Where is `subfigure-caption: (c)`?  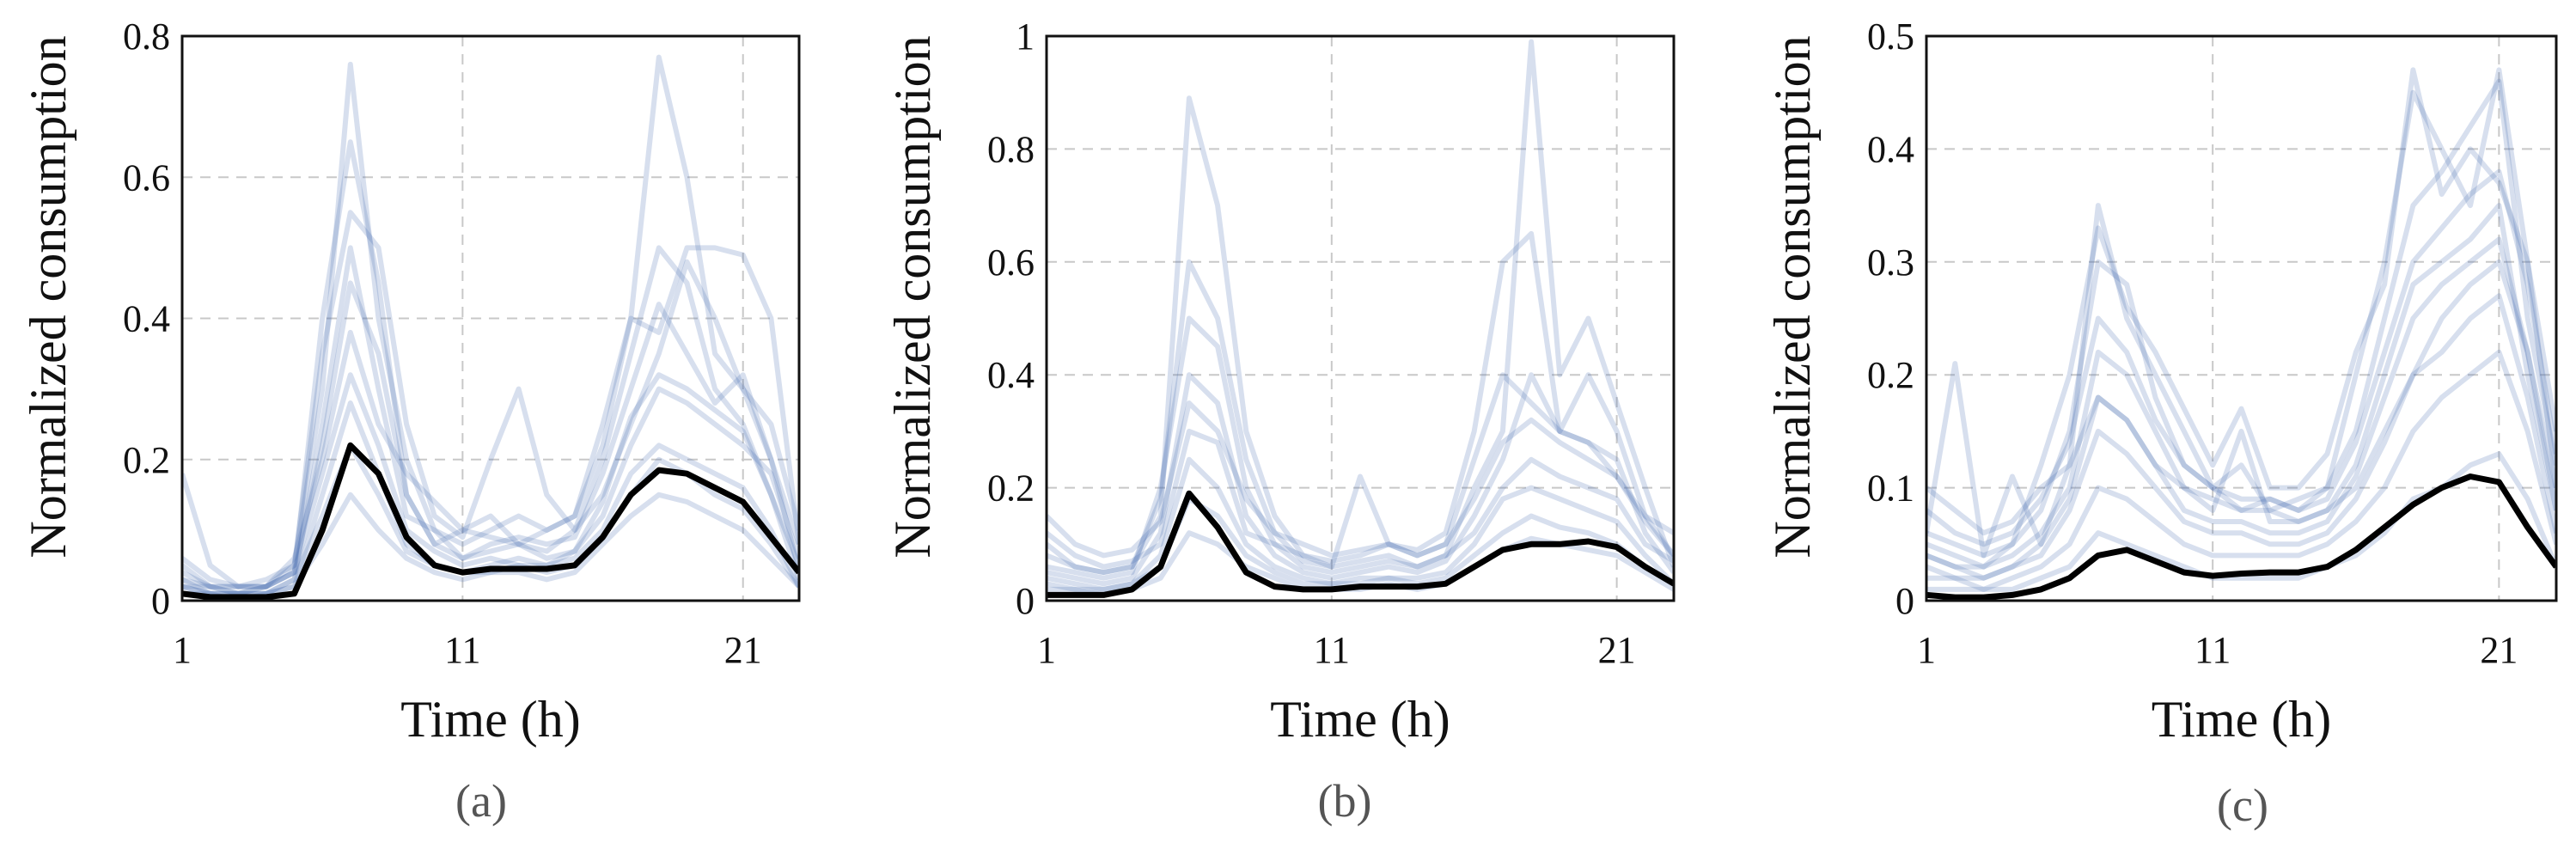 subfigure-caption: (c) is located at coordinates (2242, 805).